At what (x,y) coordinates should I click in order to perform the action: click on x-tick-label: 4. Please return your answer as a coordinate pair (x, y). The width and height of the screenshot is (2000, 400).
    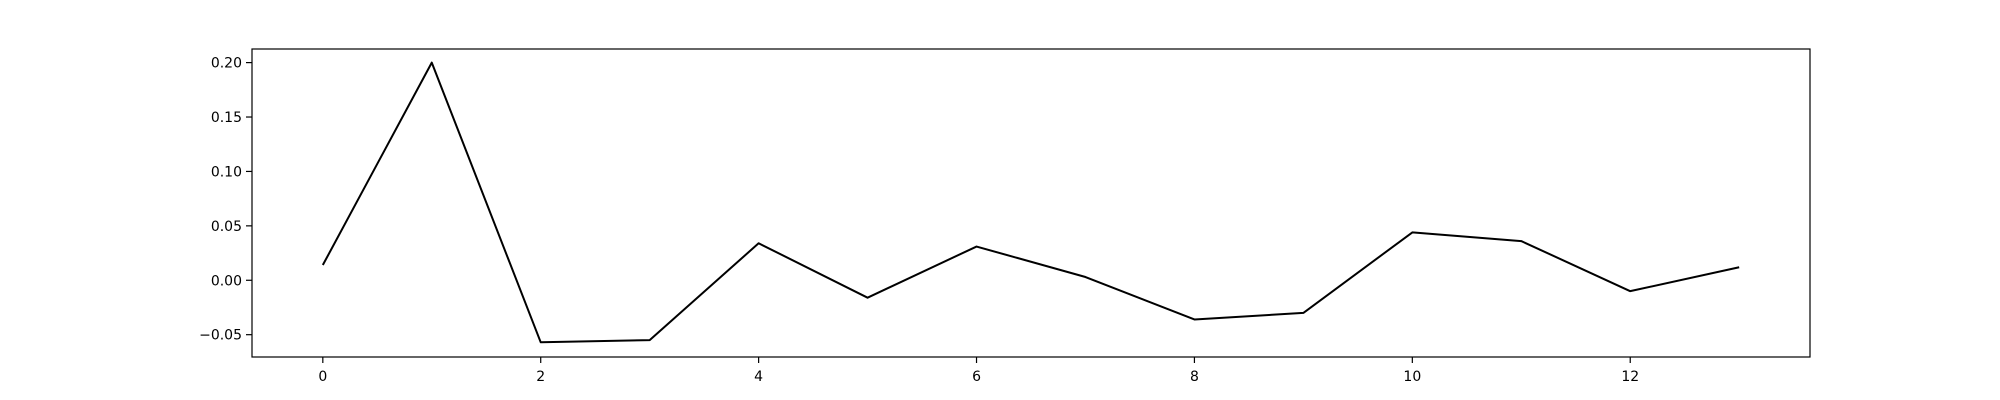
    Looking at the image, I should click on (758, 377).